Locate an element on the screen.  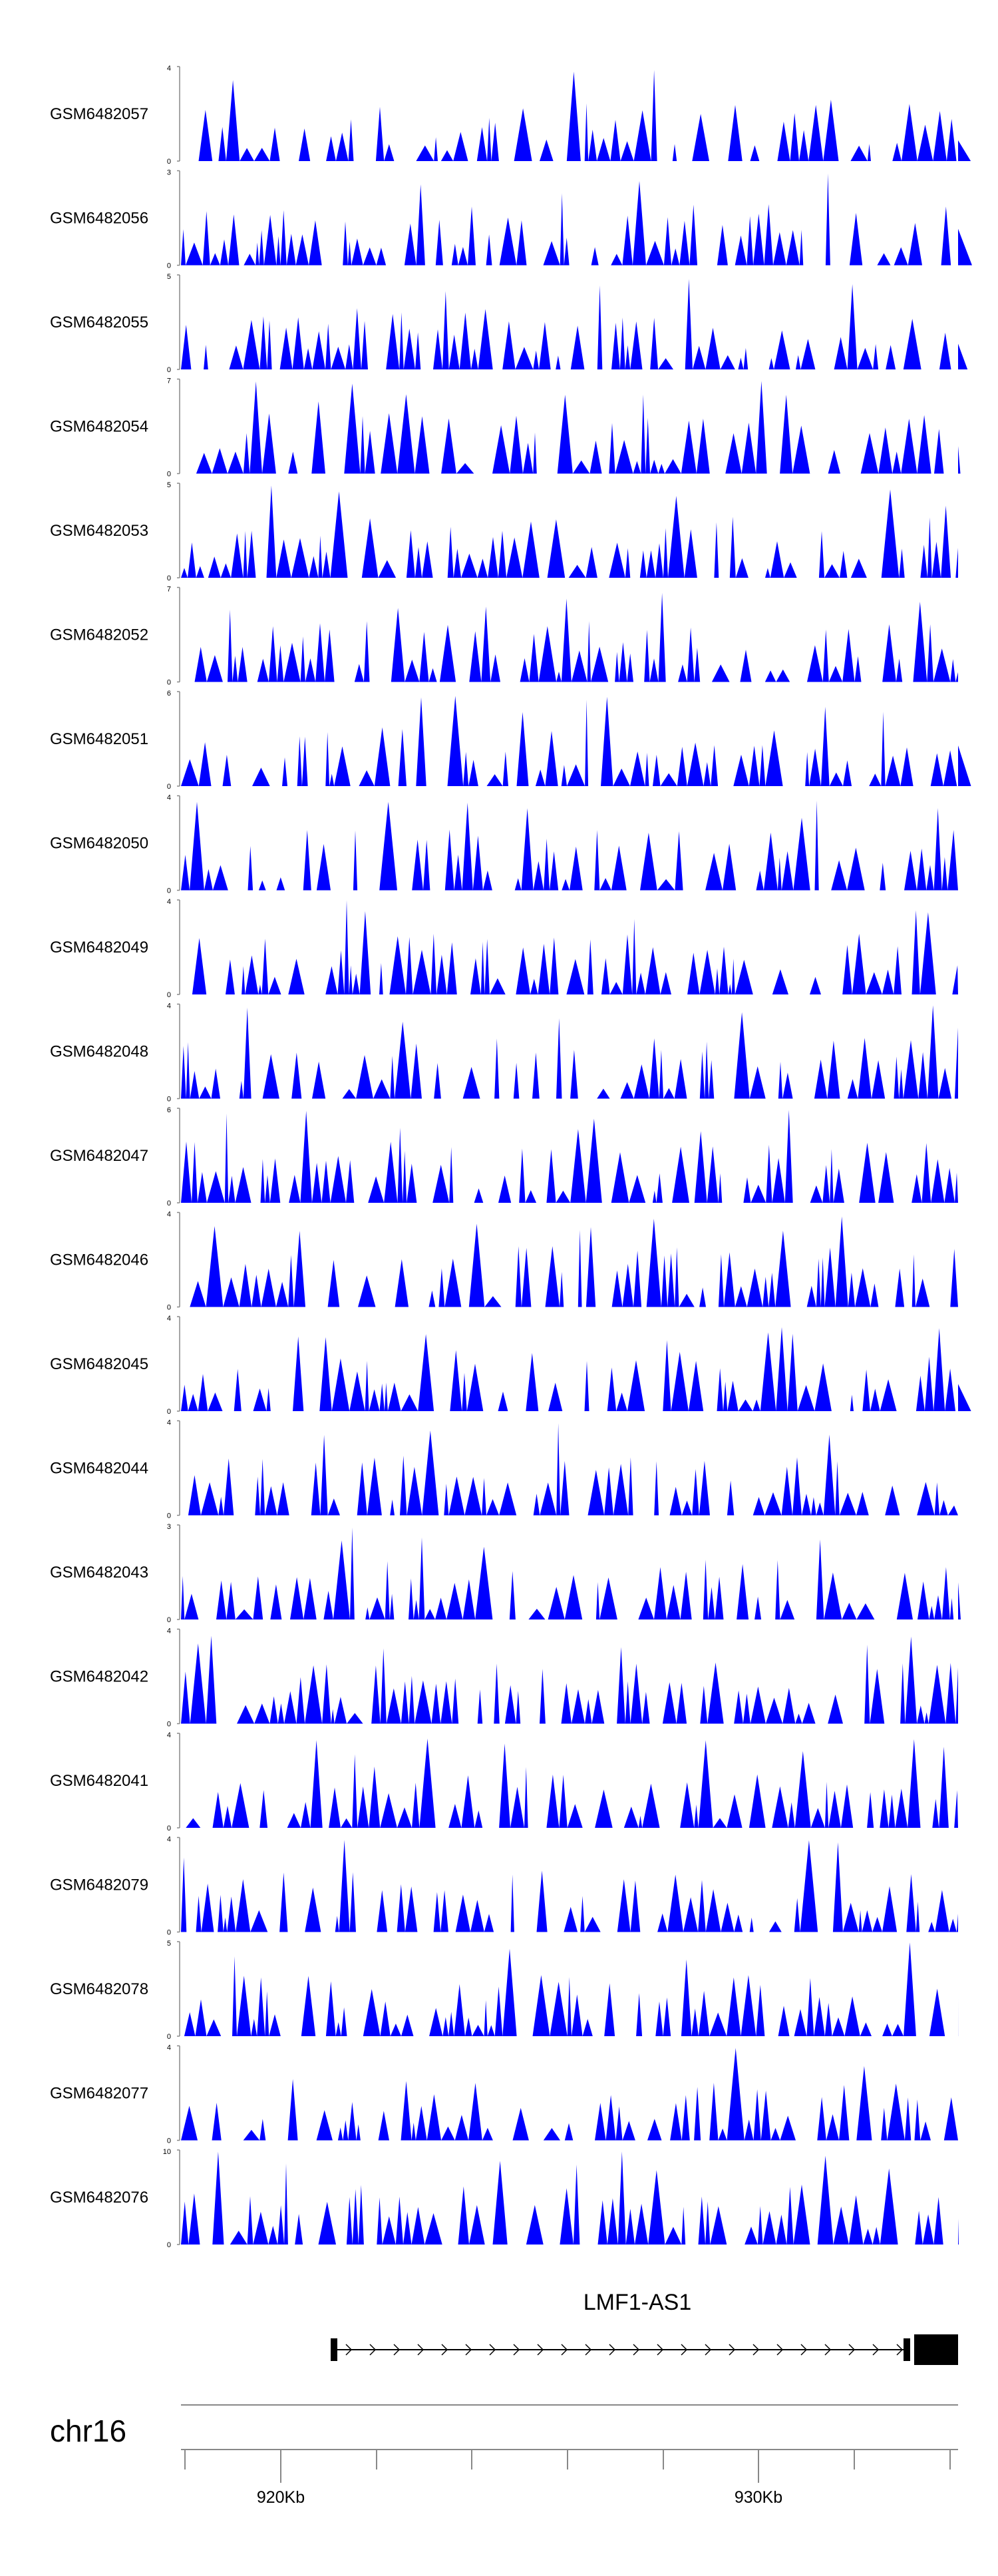
track-GSM6482057: GSM6482057 4 0 is located at coordinates (510, 115).